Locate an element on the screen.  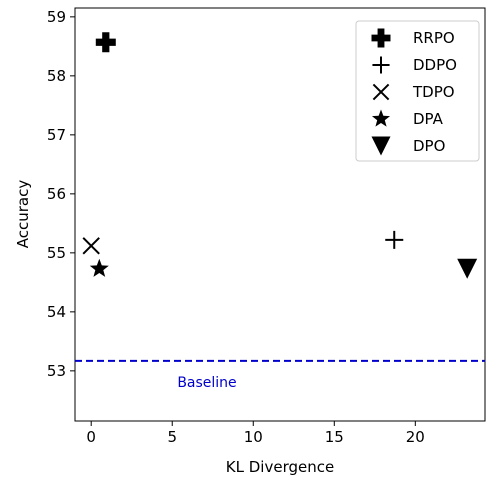
legend: RRPO DDPO TDPO DPA DPO is located at coordinates (417, 91).